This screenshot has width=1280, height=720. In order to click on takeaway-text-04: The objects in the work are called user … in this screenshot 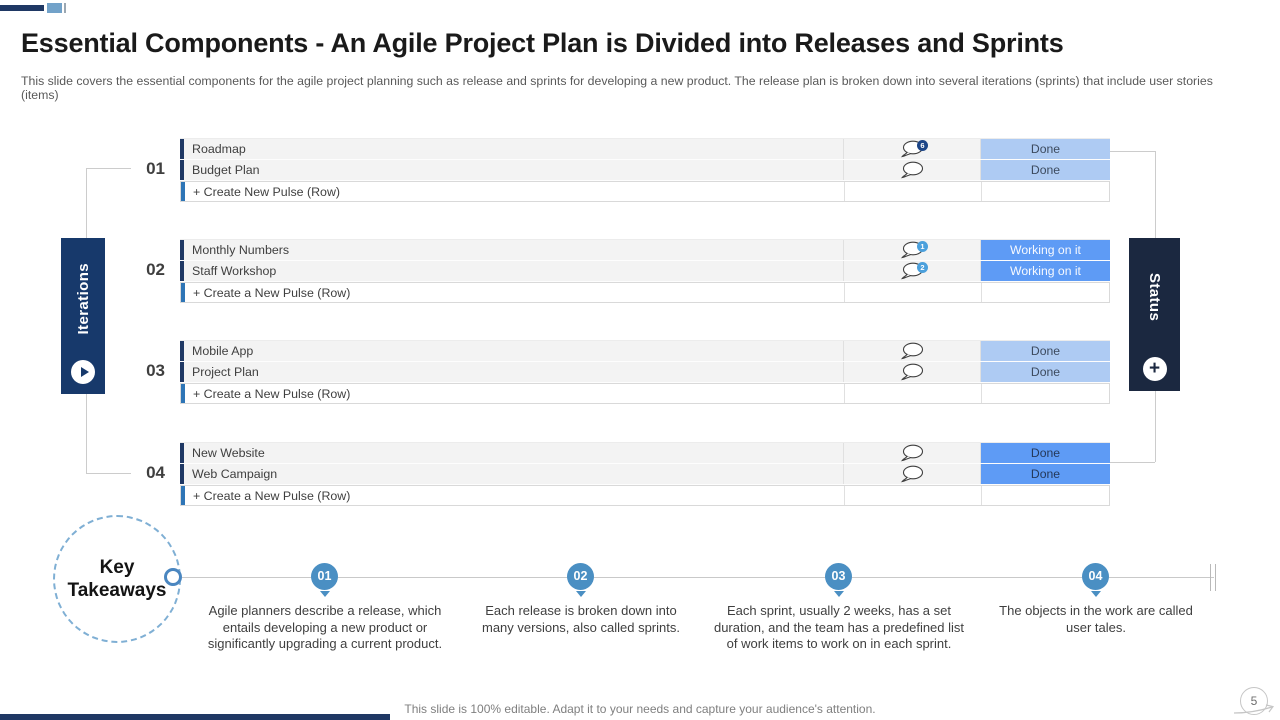, I will do `click(1096, 619)`.